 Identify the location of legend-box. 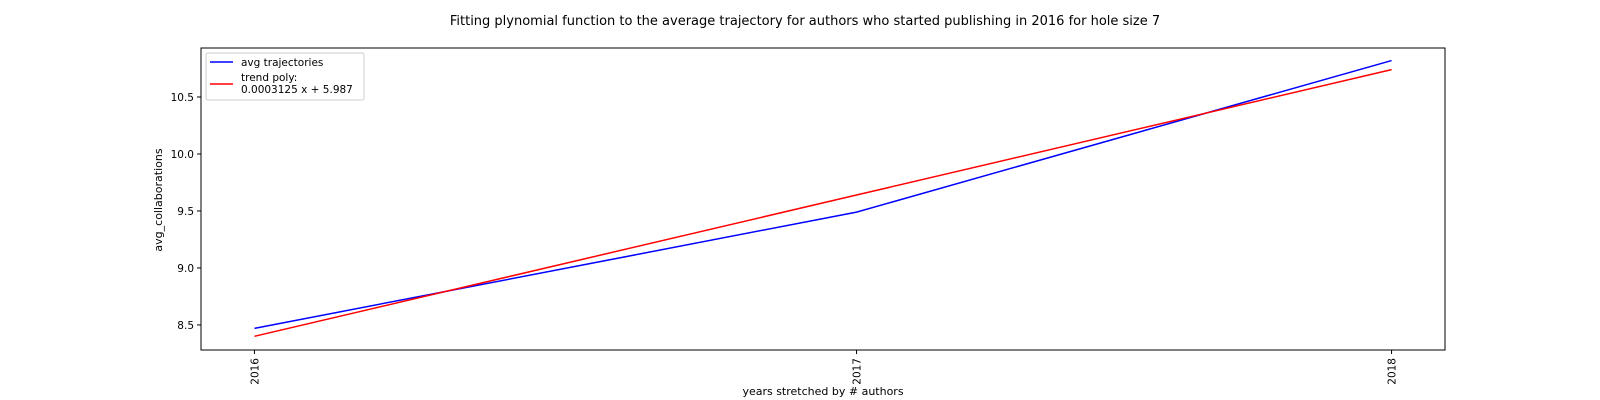
(285, 76).